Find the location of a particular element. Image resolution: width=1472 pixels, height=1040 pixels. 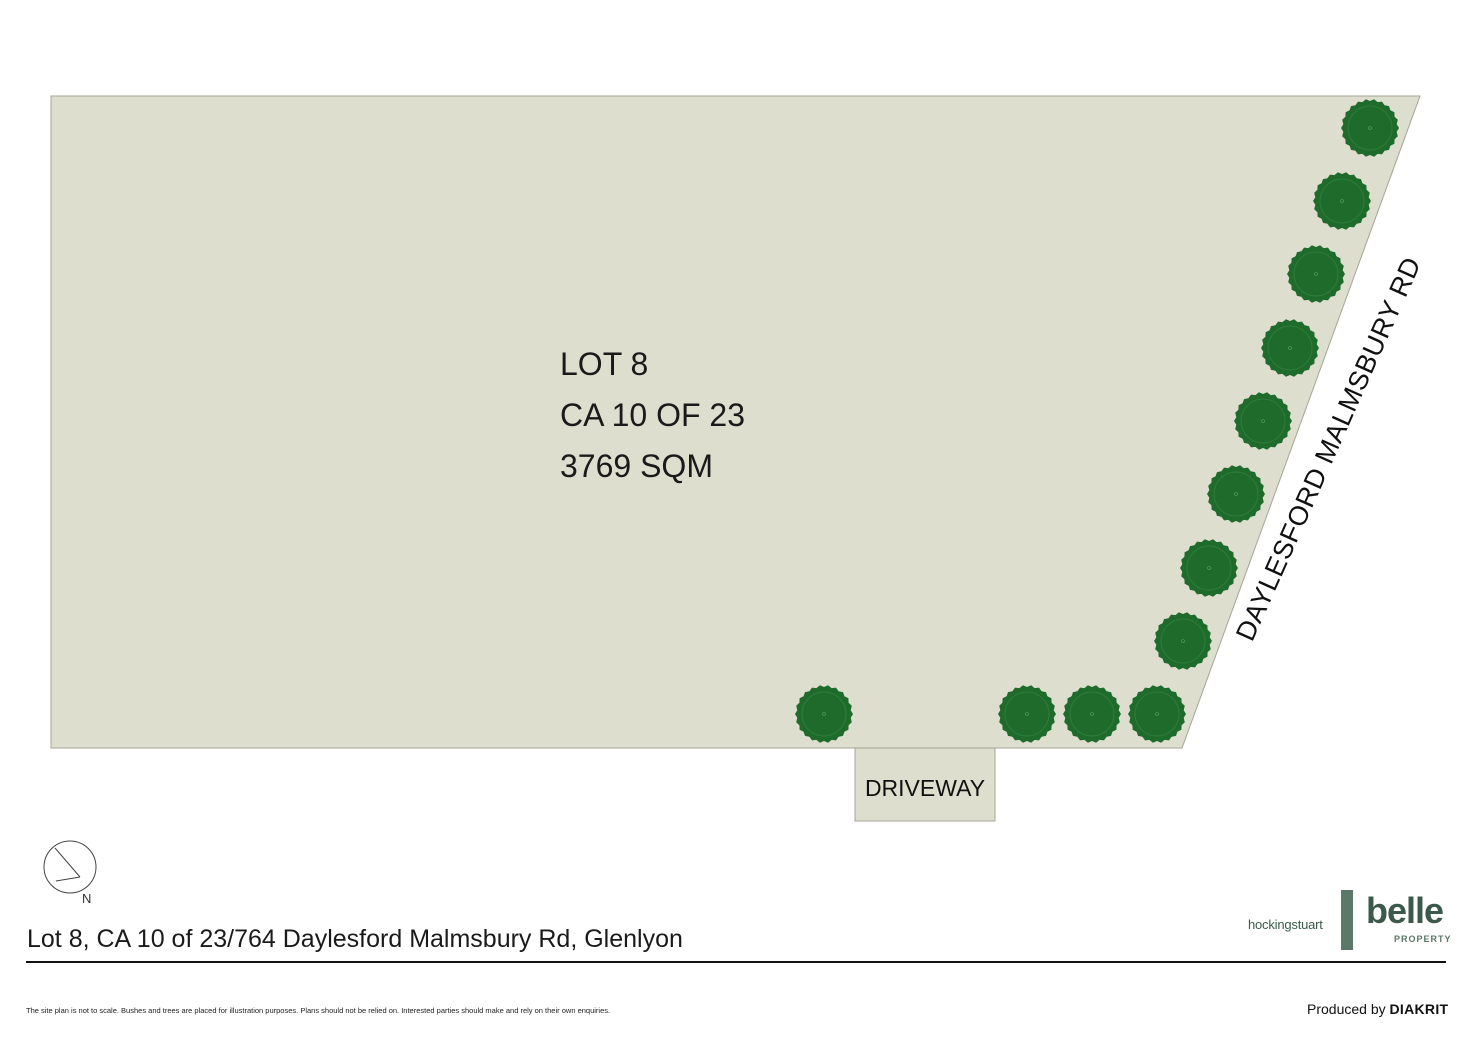

brand-logo: belle is located at coordinates (1405, 910).